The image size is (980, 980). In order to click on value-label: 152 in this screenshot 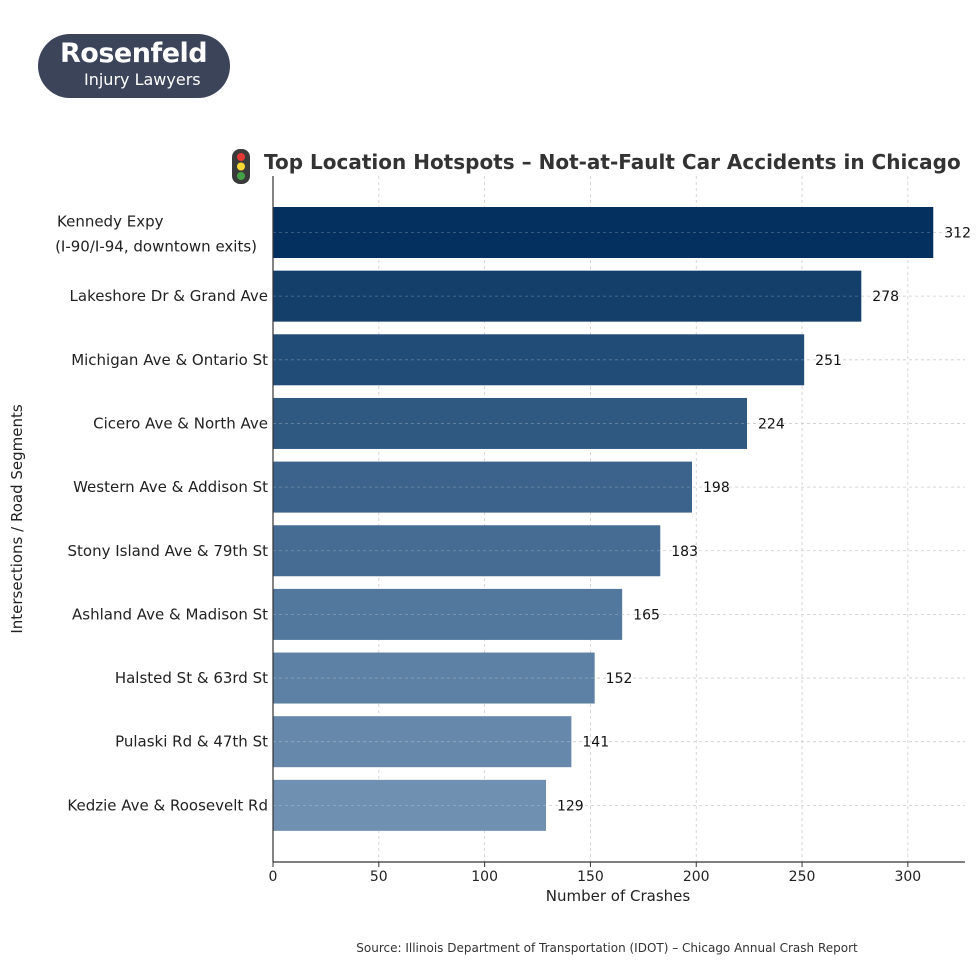, I will do `click(619, 679)`.